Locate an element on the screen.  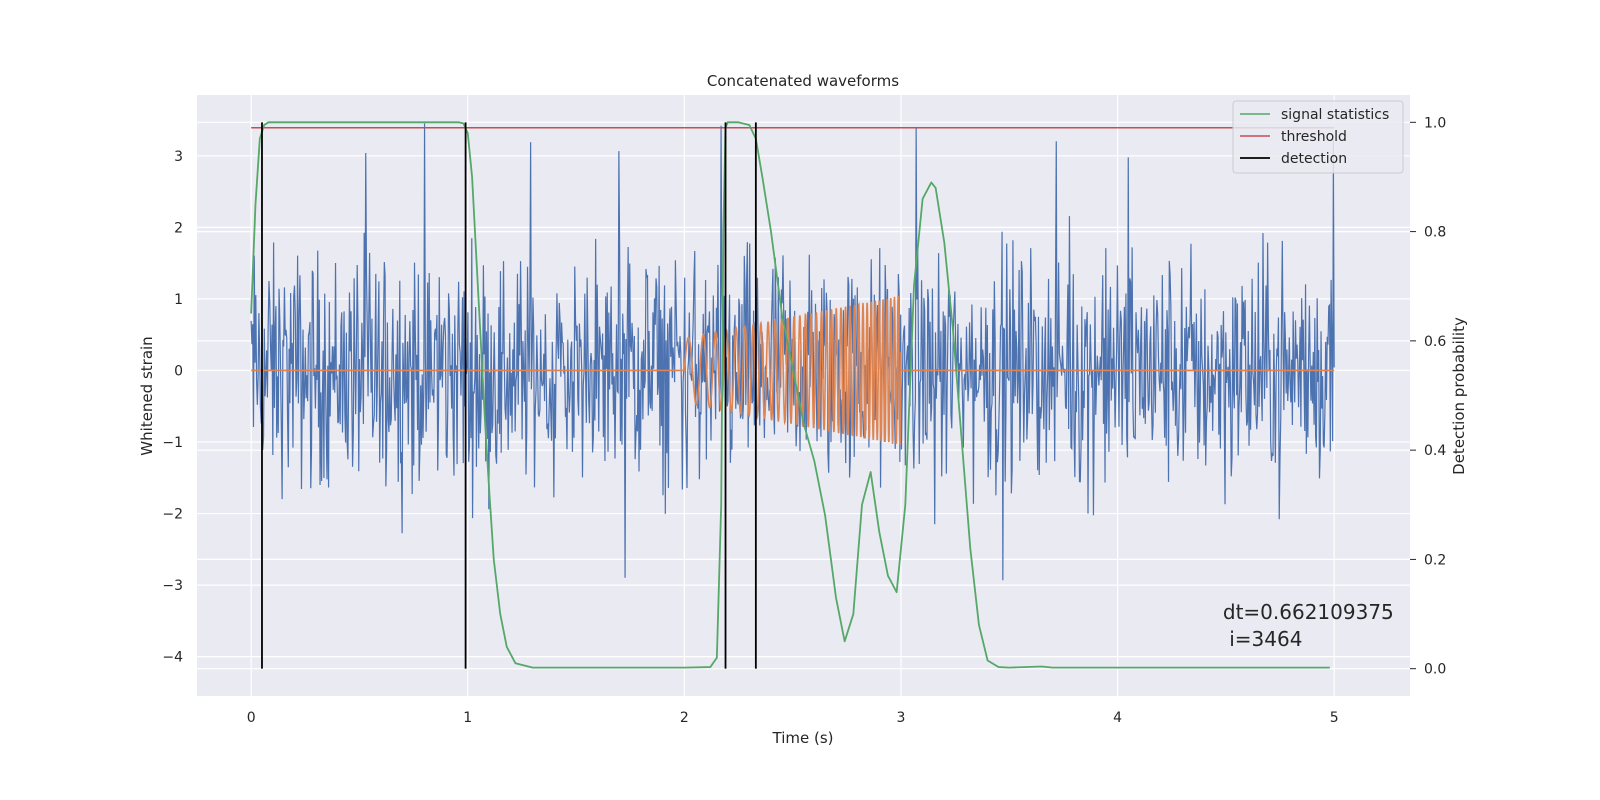
y-axis-label: Whitened strain is located at coordinates (147, 395).